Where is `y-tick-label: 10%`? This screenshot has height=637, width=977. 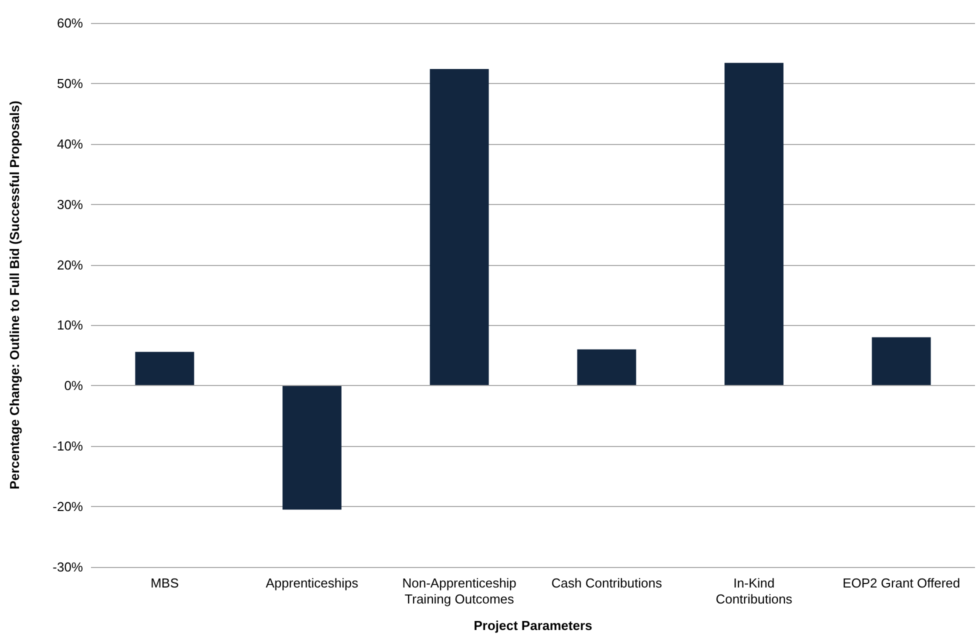 y-tick-label: 10% is located at coordinates (70, 325).